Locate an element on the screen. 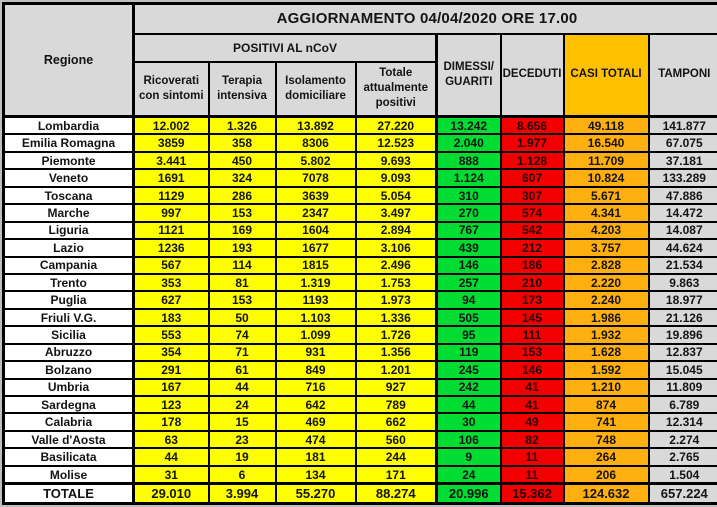  table-row: Basilicata 44 19 181 244 9 11 264 2.765 is located at coordinates (359, 457).